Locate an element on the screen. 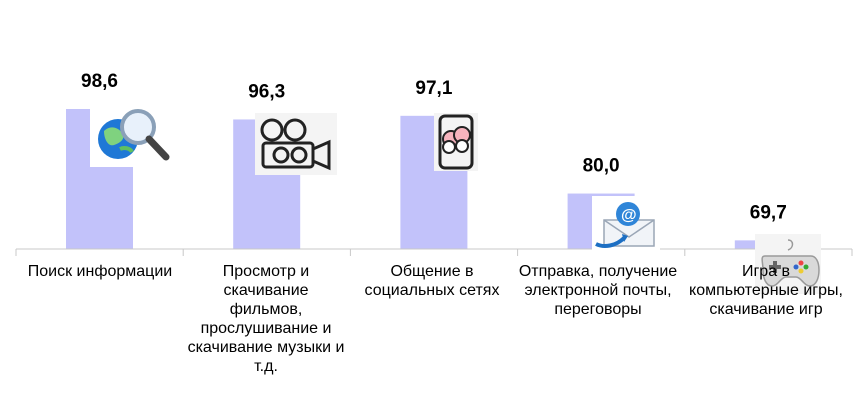 This screenshot has height=413, width=868. gamepad-icon is located at coordinates (787, 266).